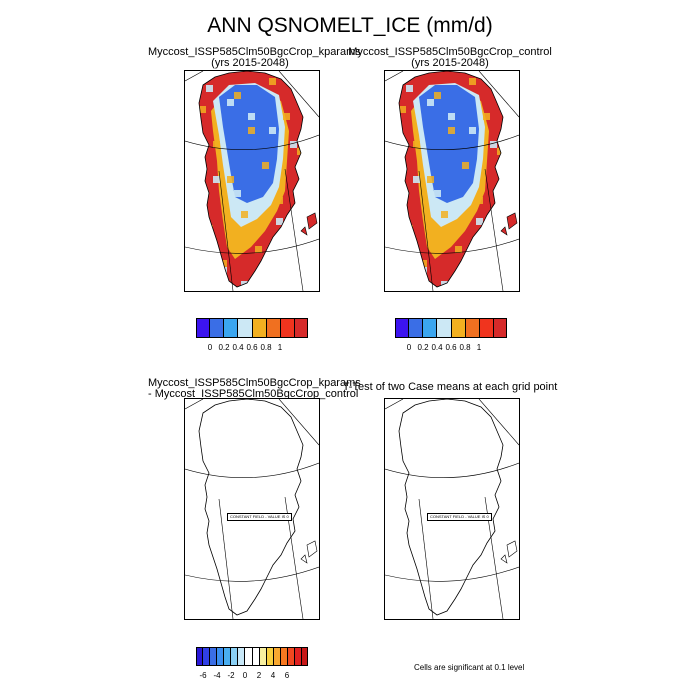 The width and height of the screenshot is (700, 700). Describe the element at coordinates (469, 667) in the screenshot. I see `significance-note: Cells are significant at 0.1 level` at that location.